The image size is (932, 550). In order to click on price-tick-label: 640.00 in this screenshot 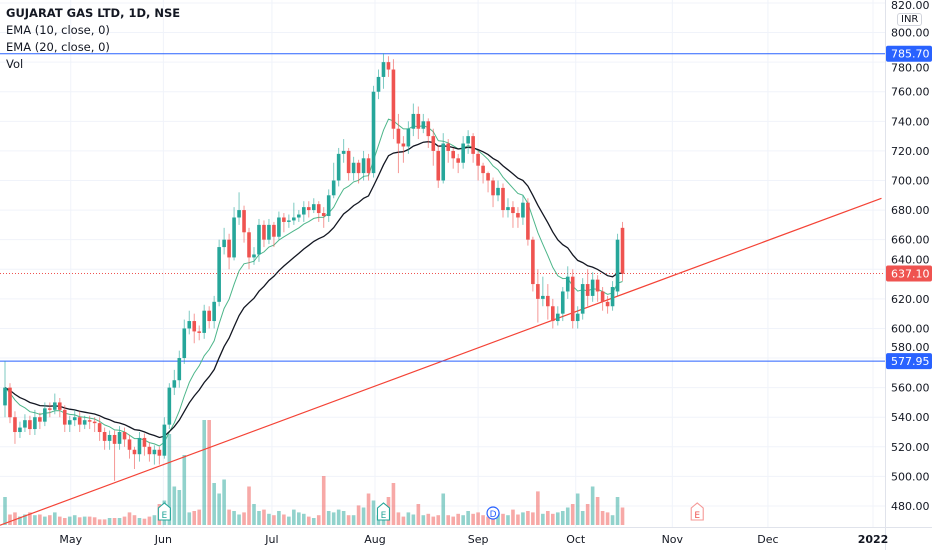, I will do `click(910, 260)`.